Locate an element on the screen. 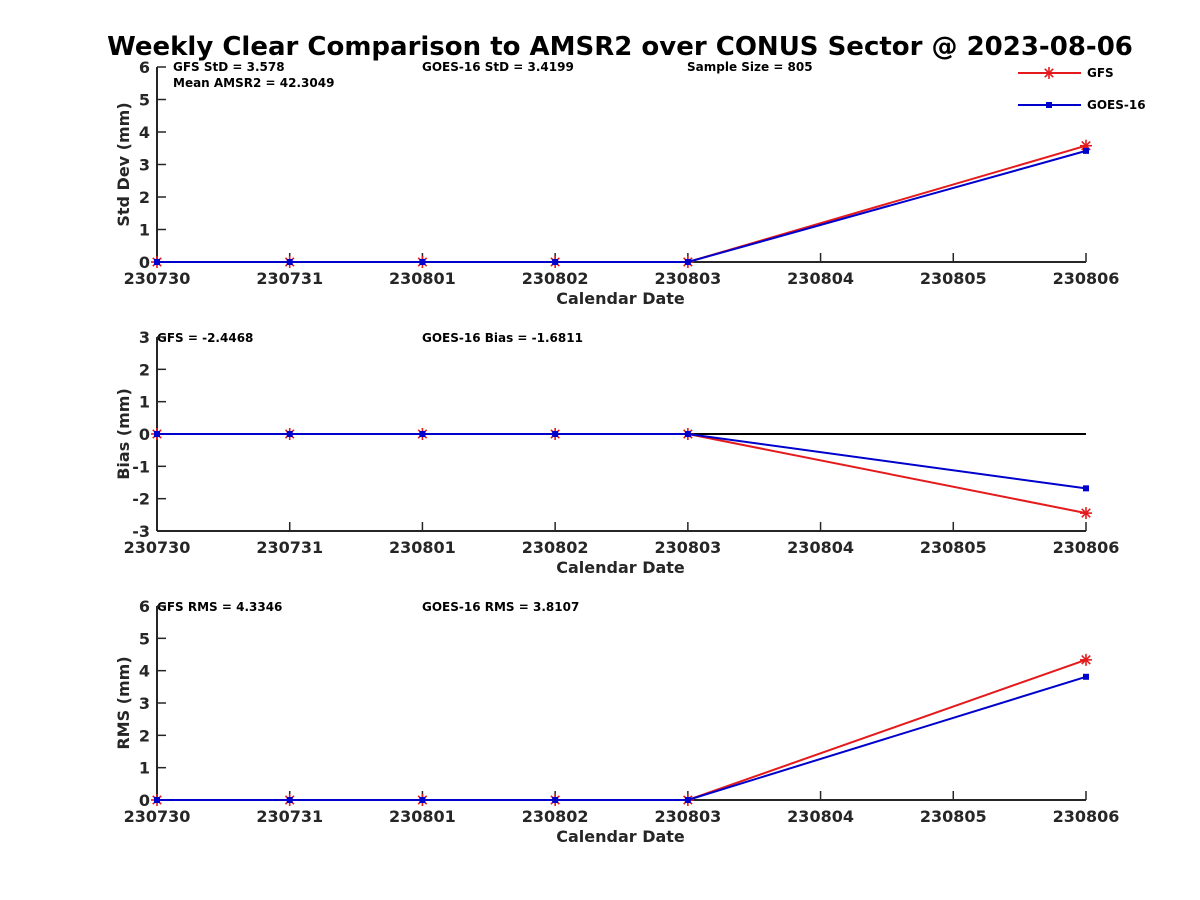  legend-gfs-marker-glyph-stroke is located at coordinates (1049, 73).